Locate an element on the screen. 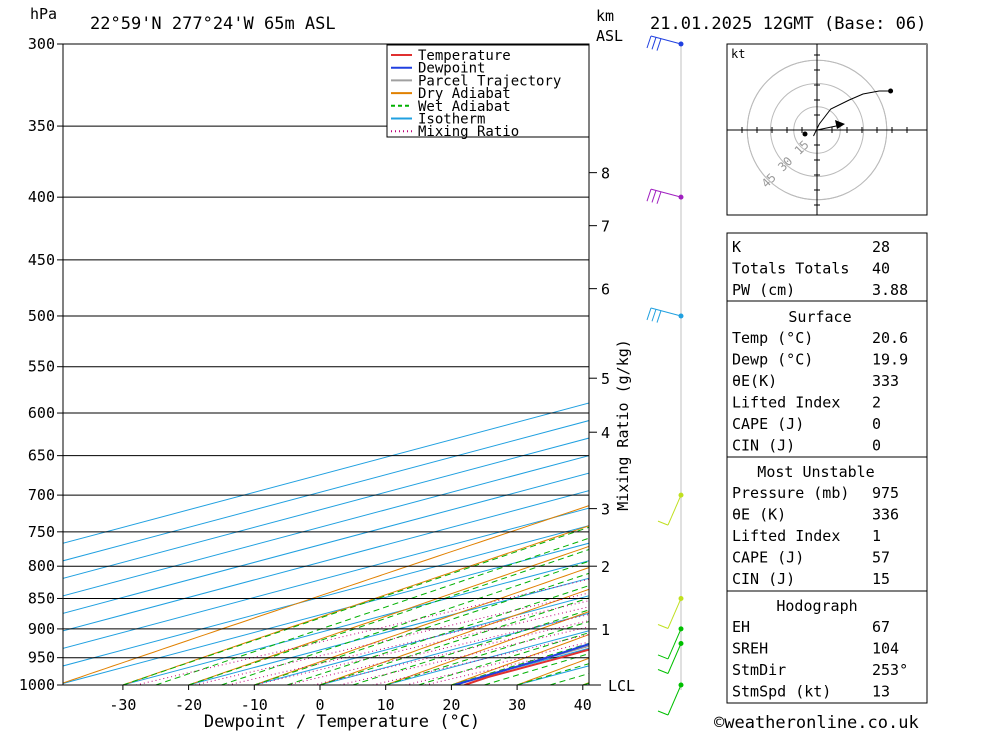  table-row-value: 13 is located at coordinates (881, 692).